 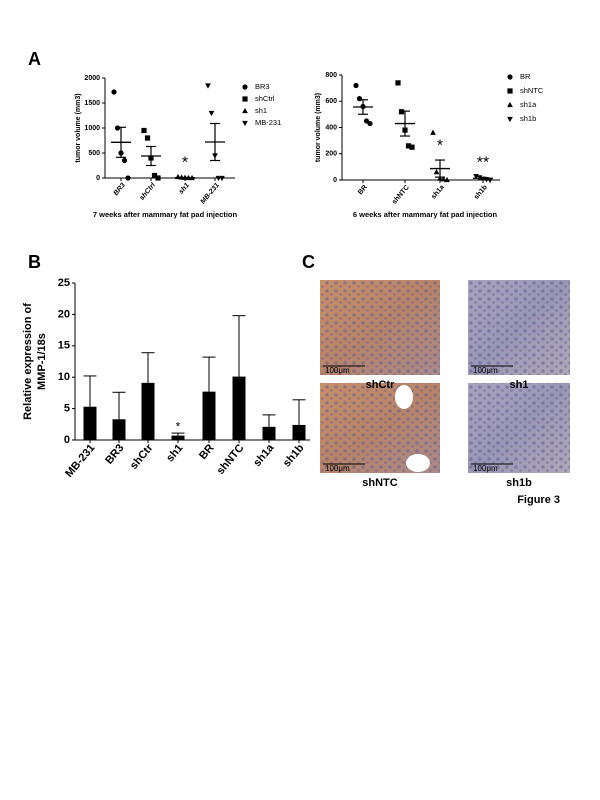 What do you see at coordinates (519, 483) in the screenshot?
I see `micrograph-label: sh1b` at bounding box center [519, 483].